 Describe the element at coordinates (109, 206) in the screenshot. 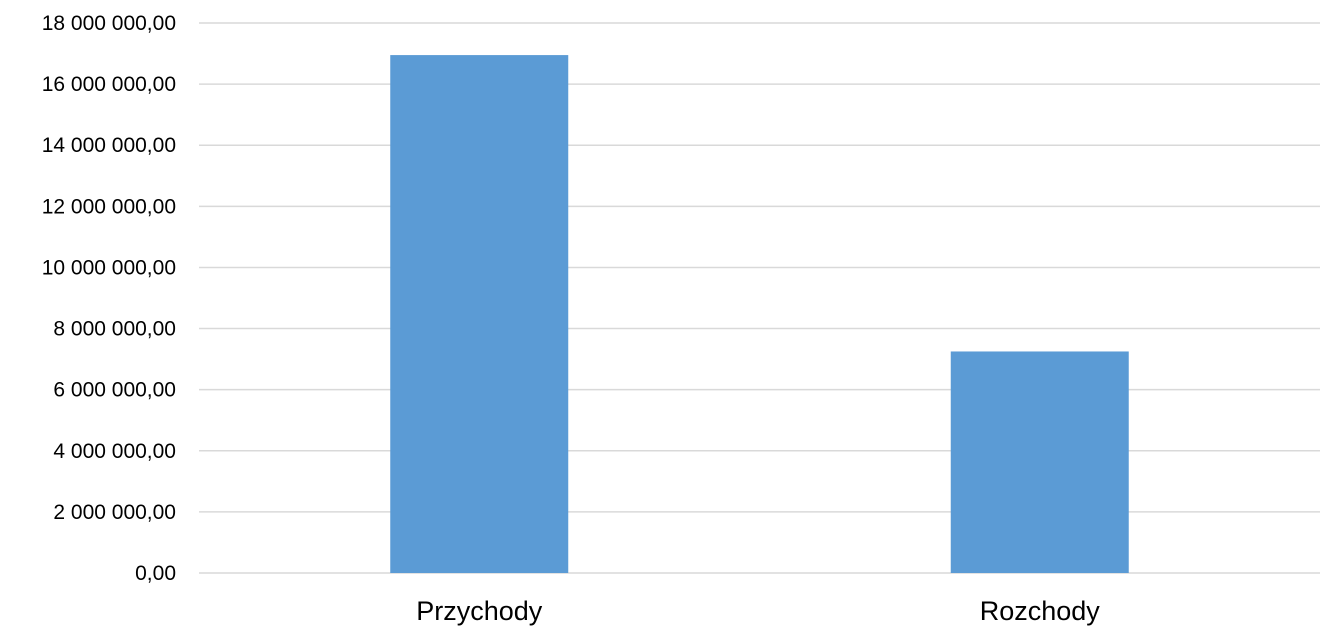

I see `y-tick-label: 12 000 000,00` at that location.